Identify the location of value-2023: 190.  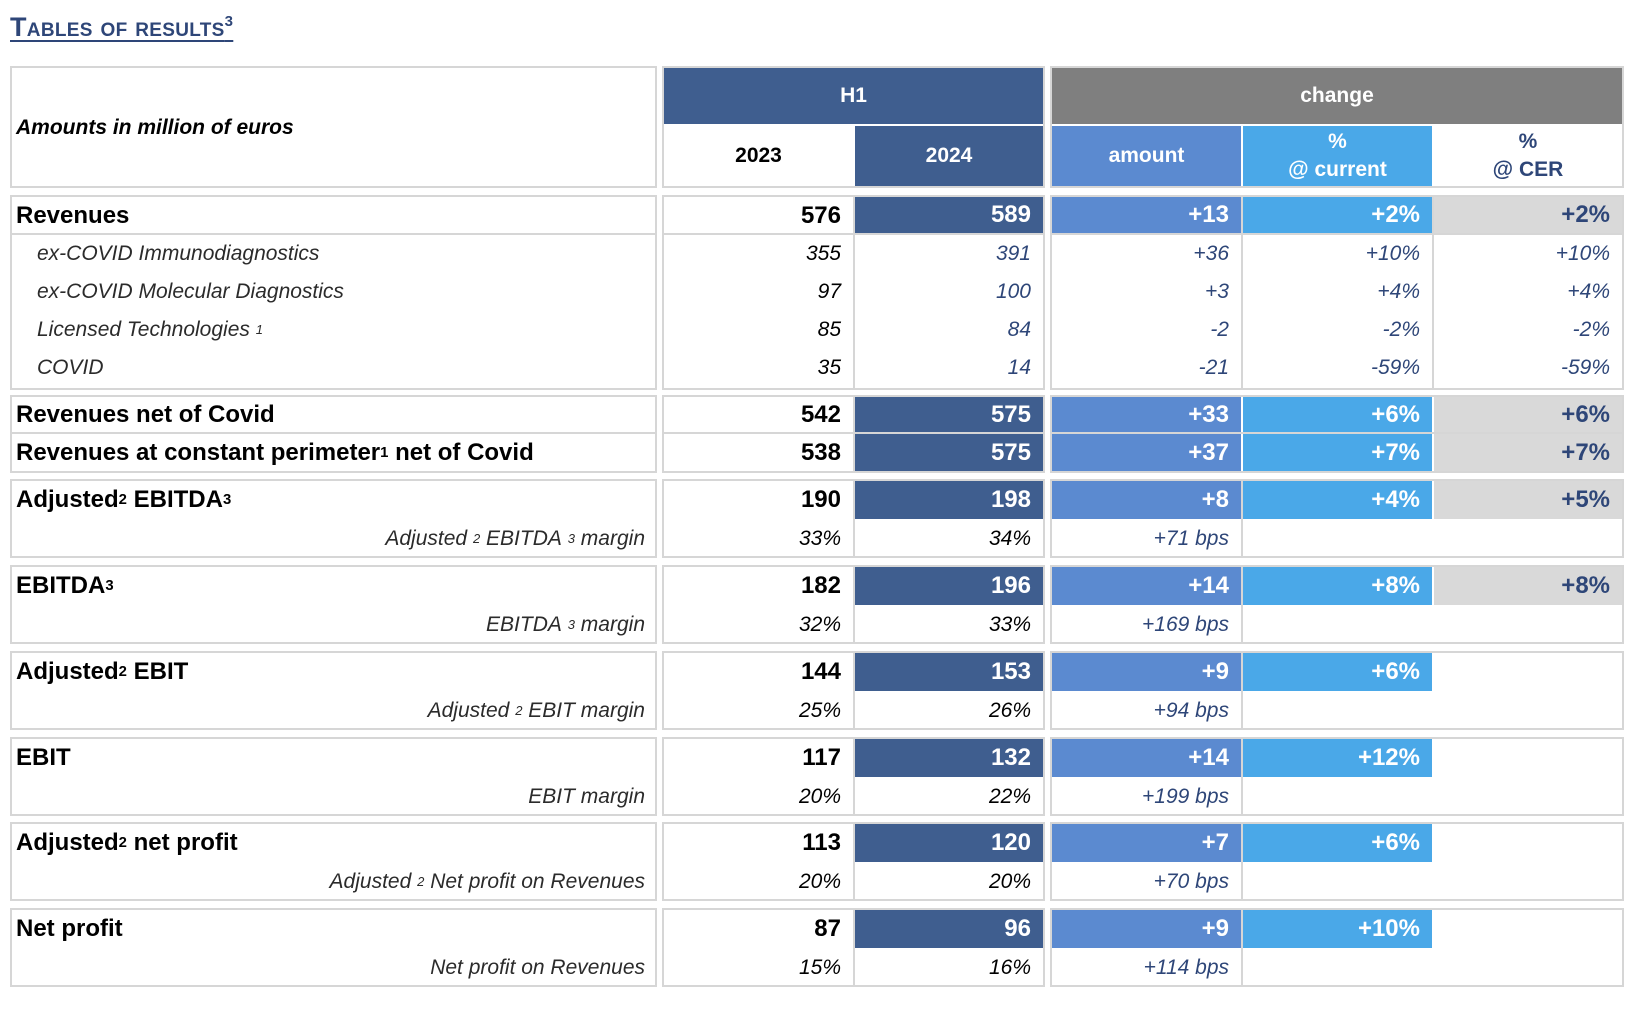
(820, 499).